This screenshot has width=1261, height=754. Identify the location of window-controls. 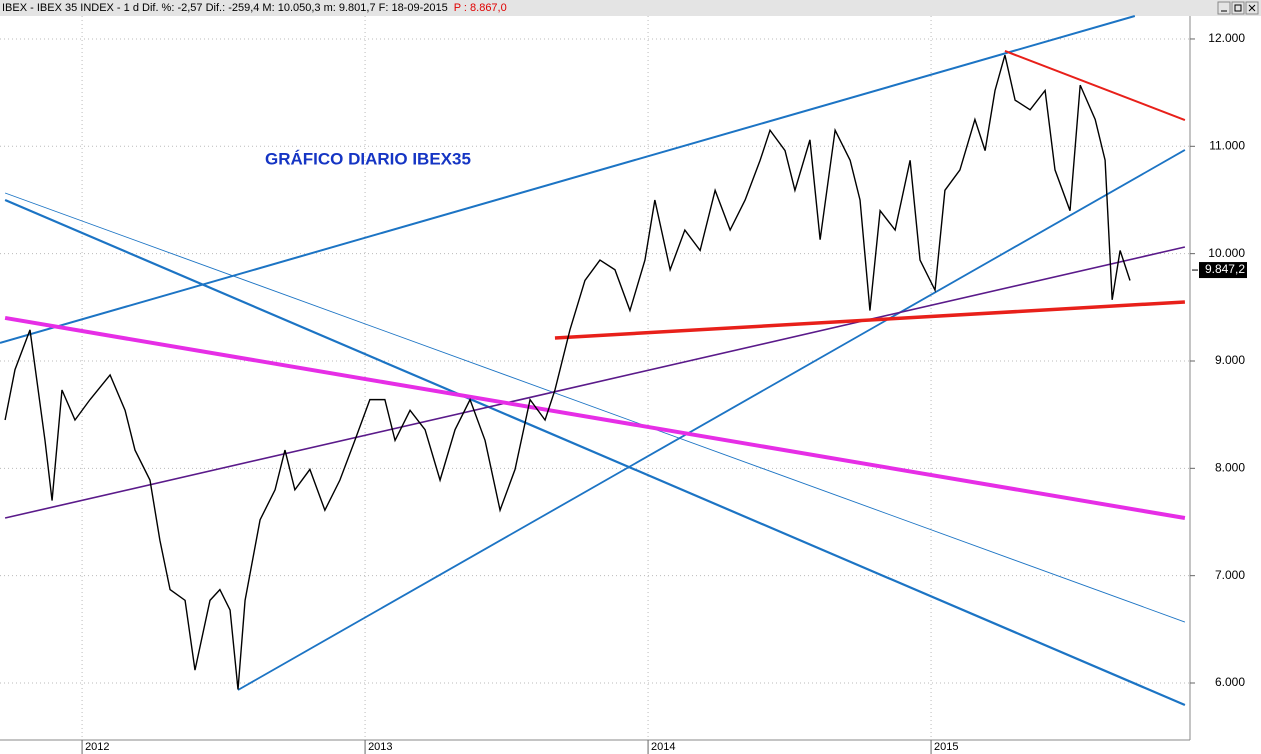
(1238, 8).